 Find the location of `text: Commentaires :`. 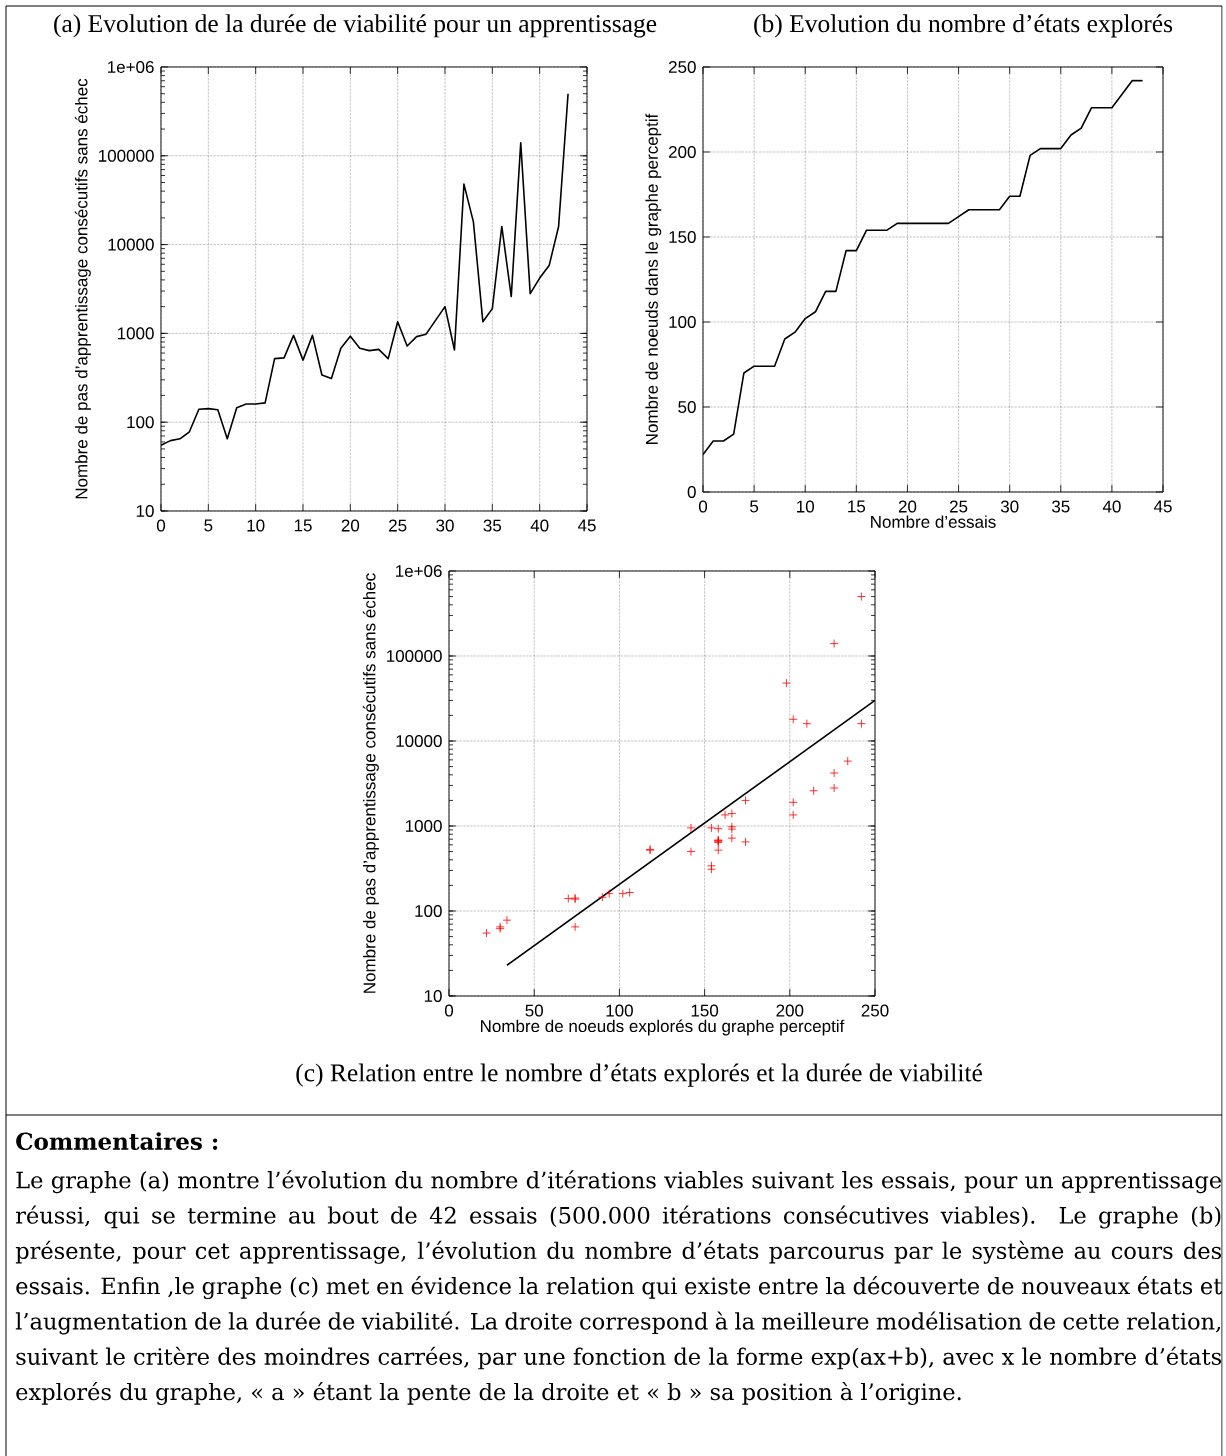

text: Commentaires : is located at coordinates (117, 1141).